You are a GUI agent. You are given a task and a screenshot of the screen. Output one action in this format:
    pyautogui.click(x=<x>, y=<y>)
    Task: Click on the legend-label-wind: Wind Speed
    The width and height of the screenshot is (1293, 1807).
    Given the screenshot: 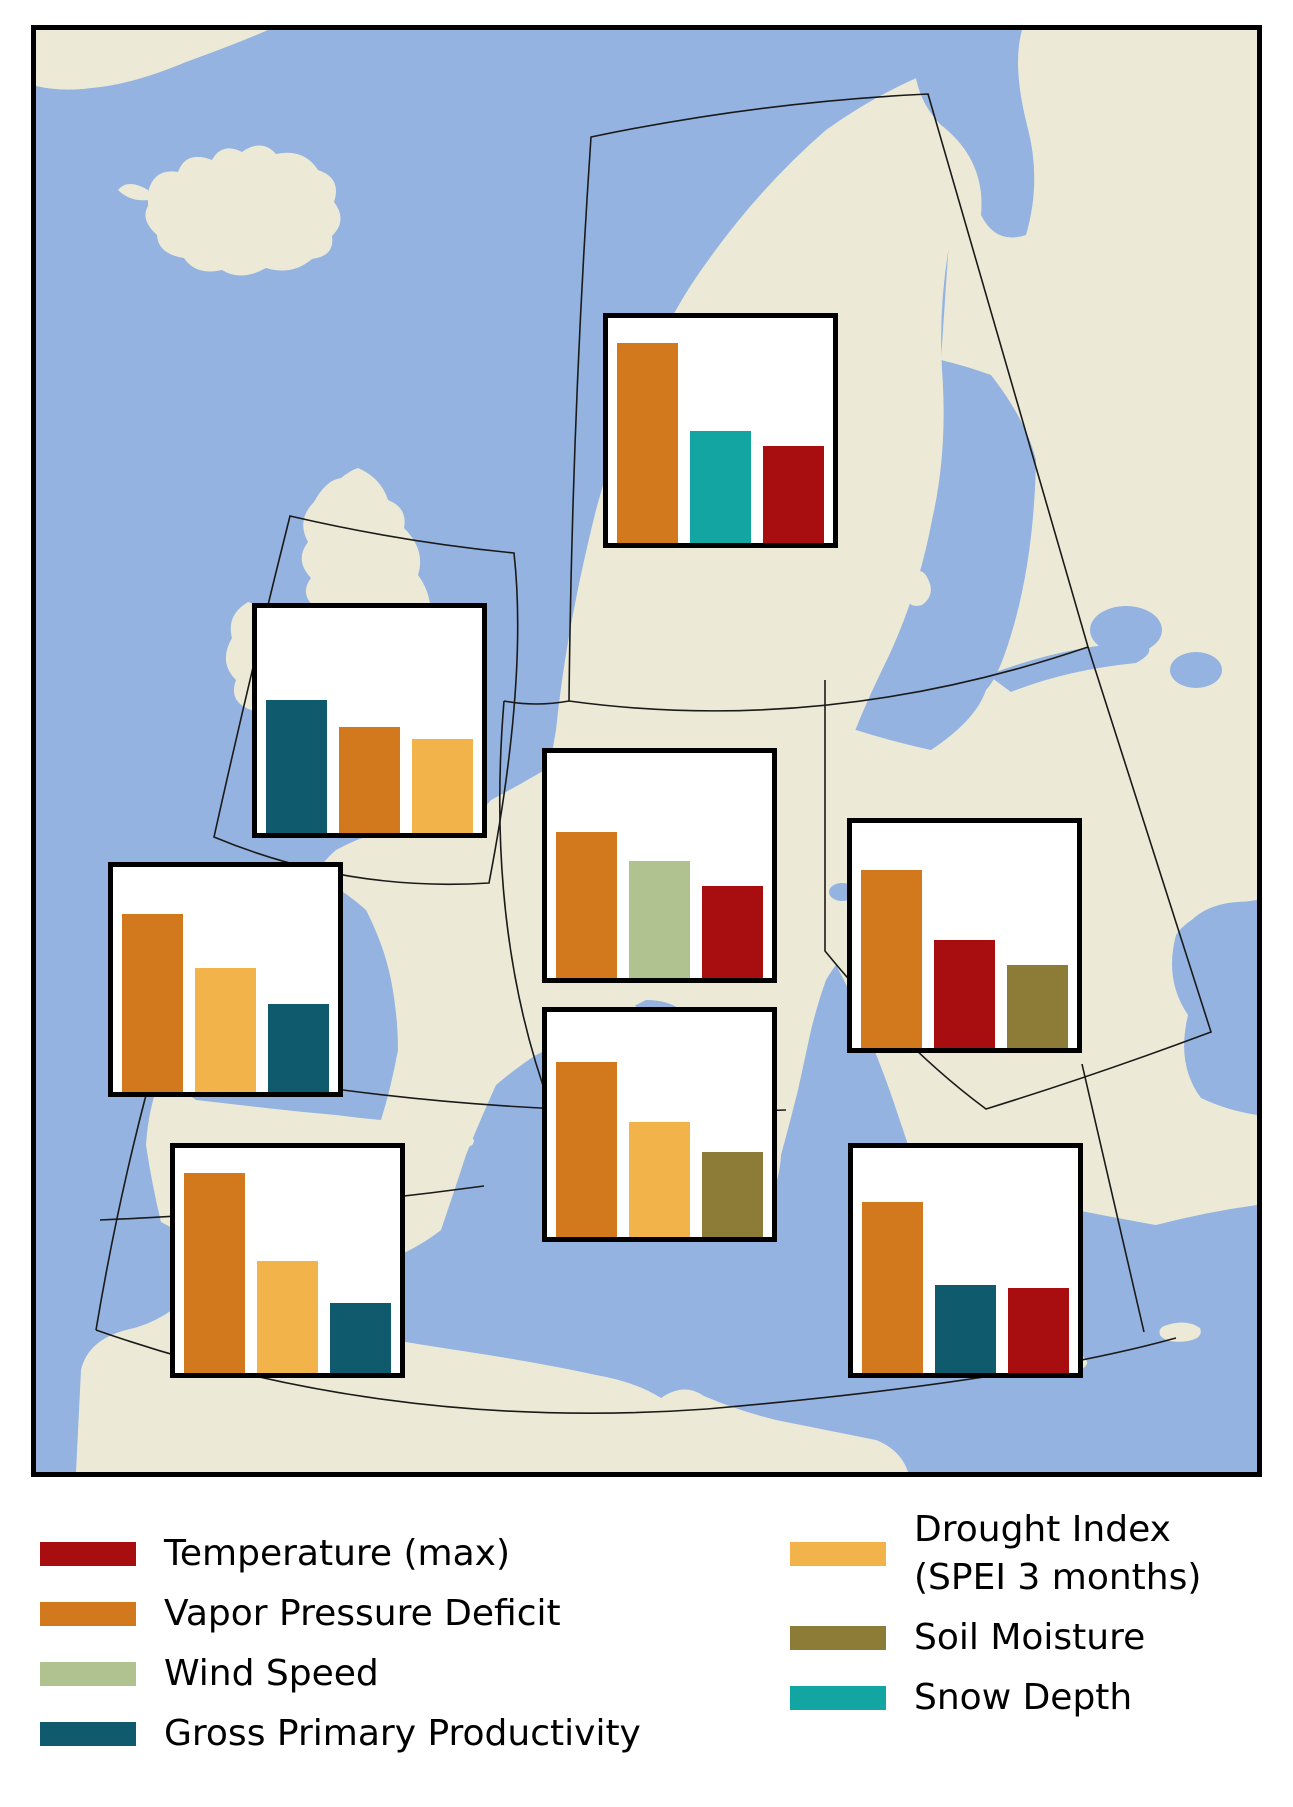 What is the action you would take?
    pyautogui.click(x=271, y=1673)
    